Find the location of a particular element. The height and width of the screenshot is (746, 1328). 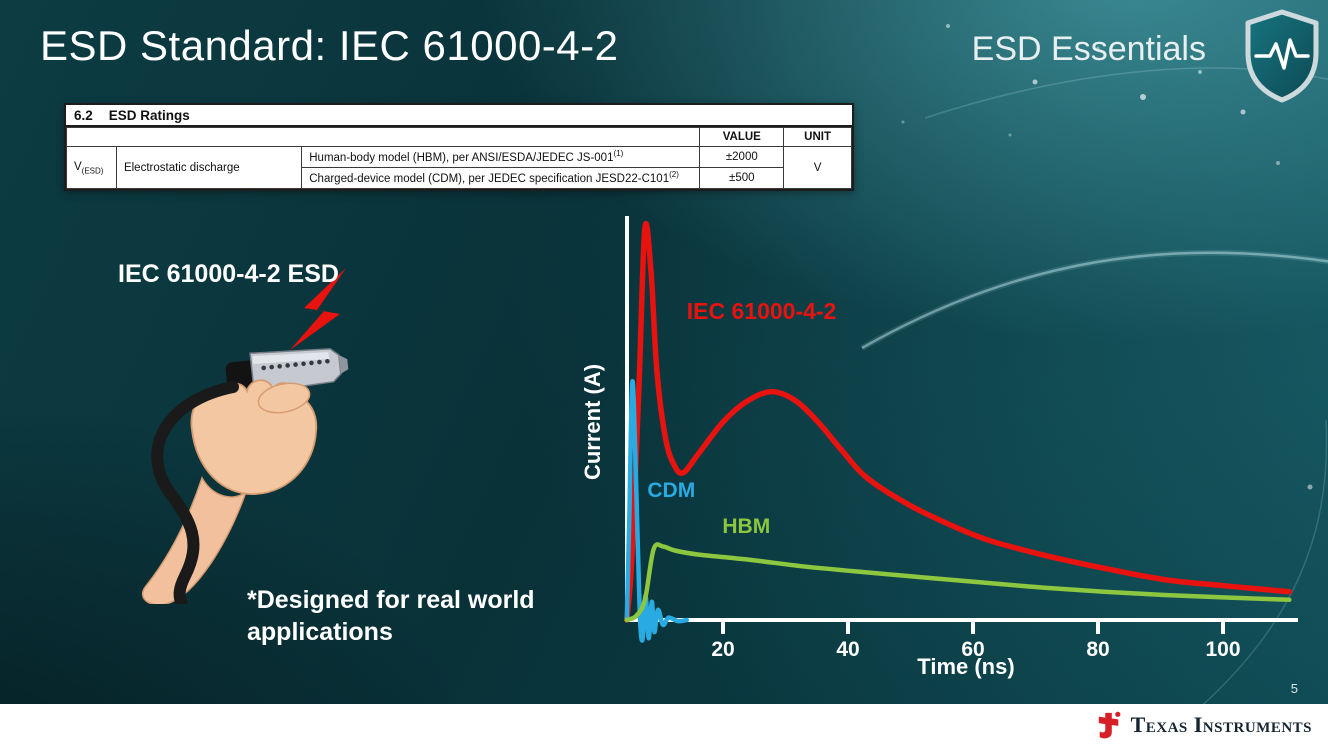

page-number: 5 is located at coordinates (1294, 688).